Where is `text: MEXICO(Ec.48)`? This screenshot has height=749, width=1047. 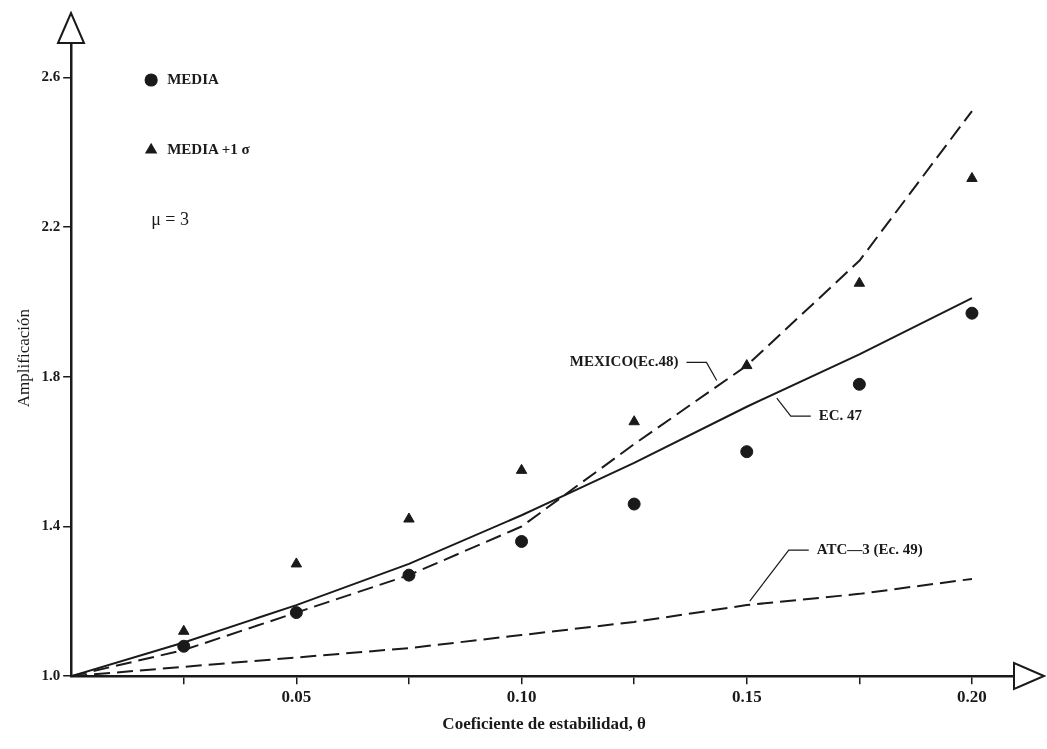 text: MEXICO(Ec.48) is located at coordinates (624, 362).